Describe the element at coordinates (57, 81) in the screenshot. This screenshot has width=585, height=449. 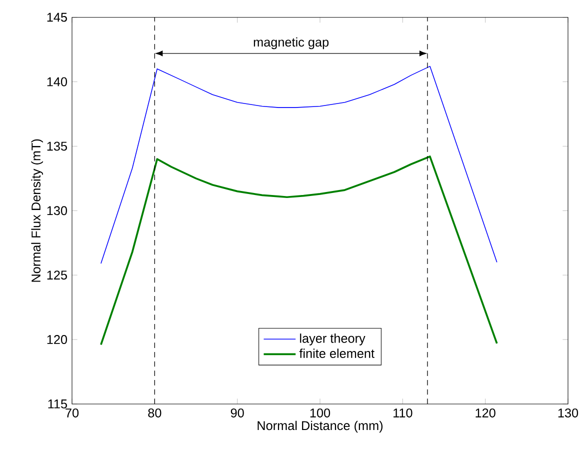
I see `y-tick-label: 140` at that location.